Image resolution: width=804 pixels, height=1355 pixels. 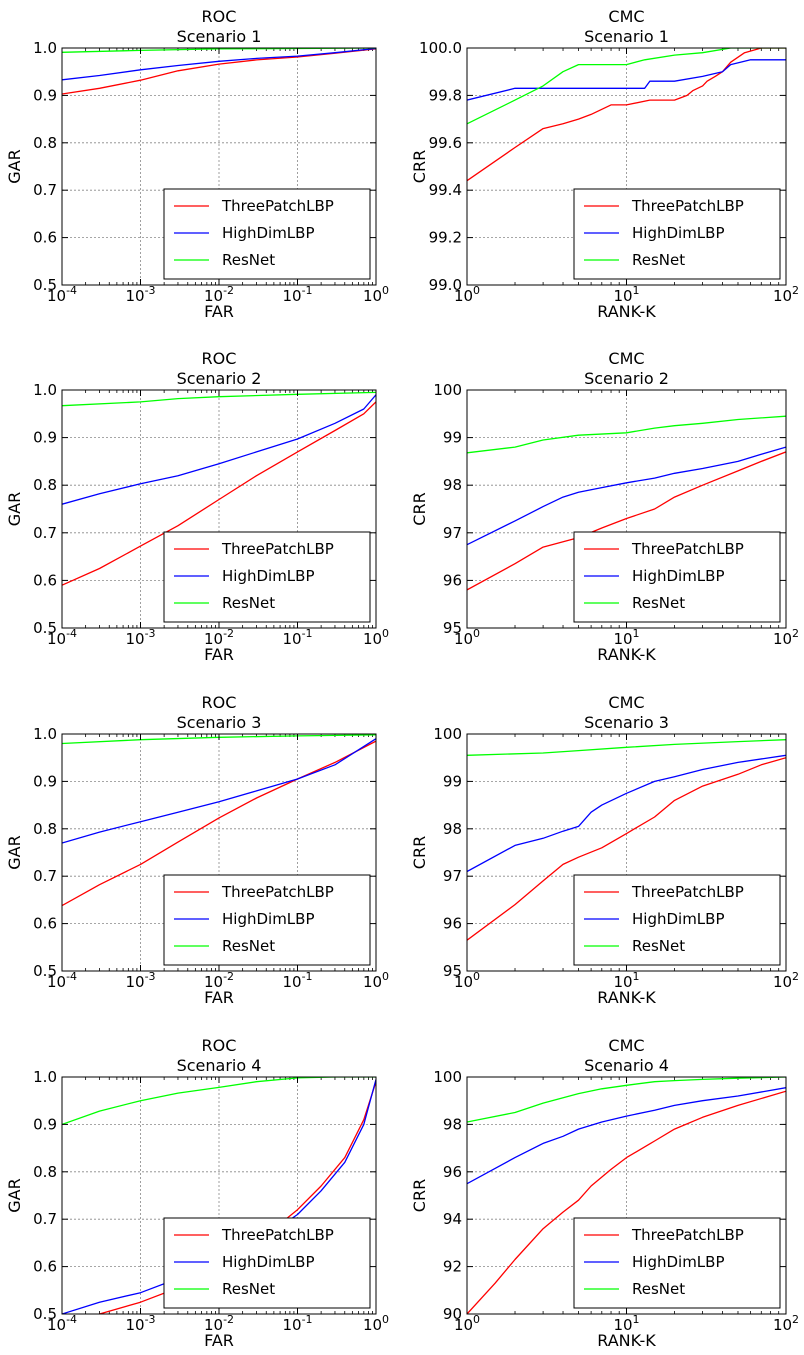 I want to click on y-tick-label: 0.8, so click(x=45, y=829).